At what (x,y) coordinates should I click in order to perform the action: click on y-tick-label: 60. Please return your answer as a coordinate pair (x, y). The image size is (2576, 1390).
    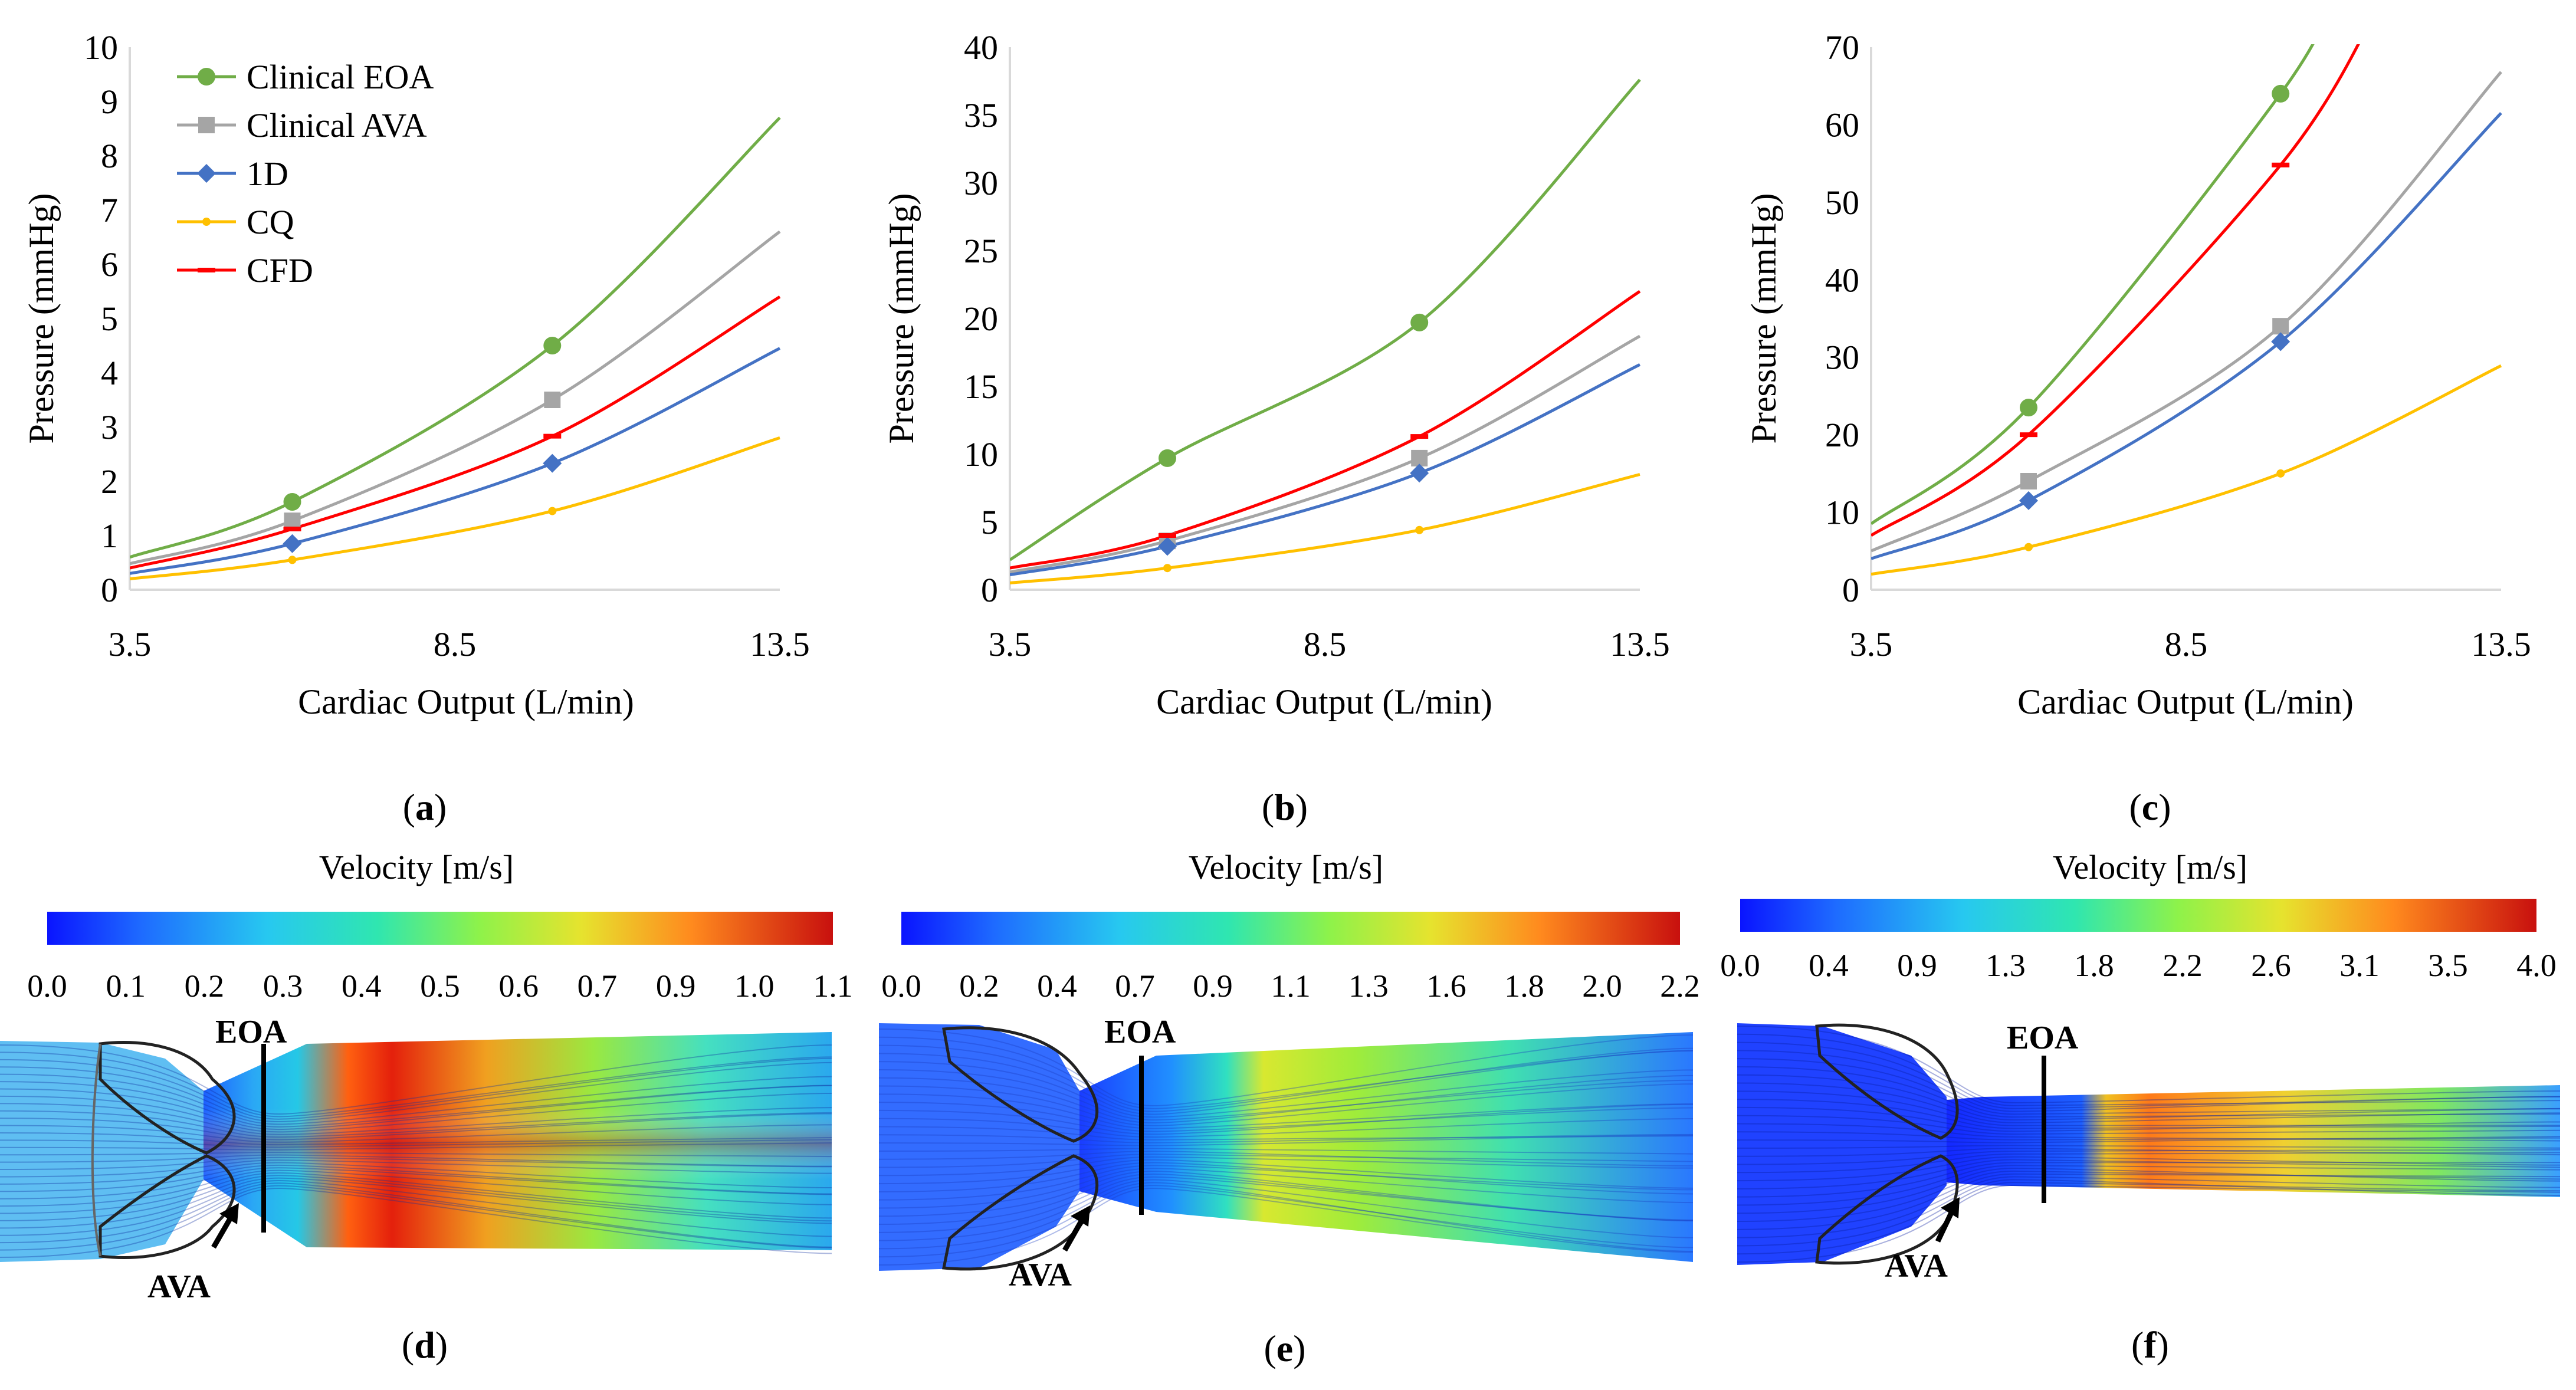
    Looking at the image, I should click on (1842, 125).